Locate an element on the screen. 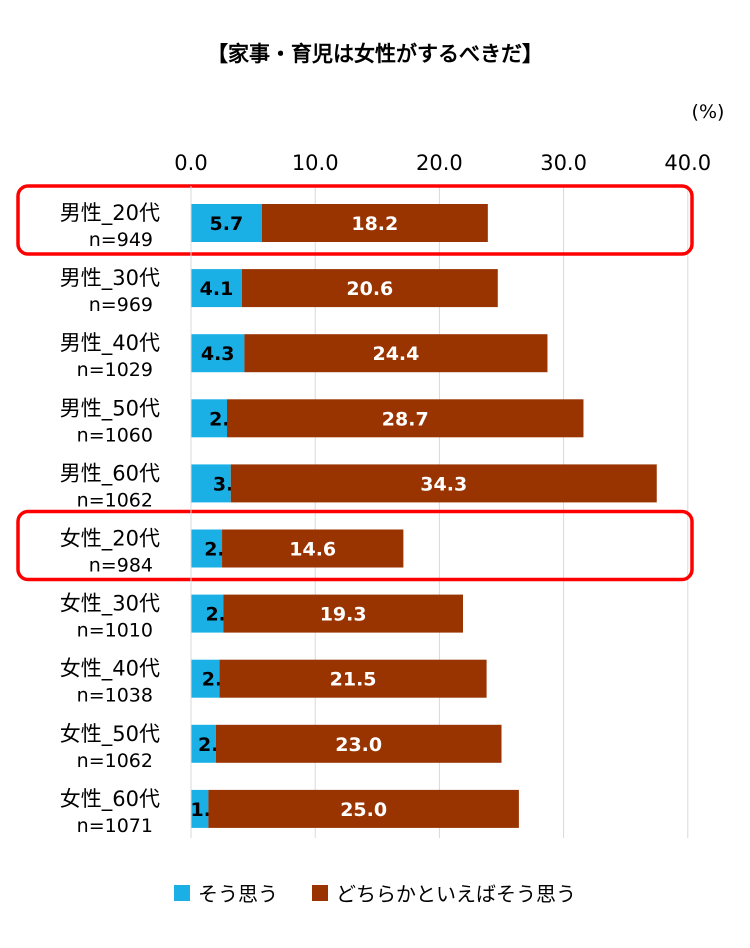 The image size is (750, 948). category-label: 男性_30代 is located at coordinates (110, 278).